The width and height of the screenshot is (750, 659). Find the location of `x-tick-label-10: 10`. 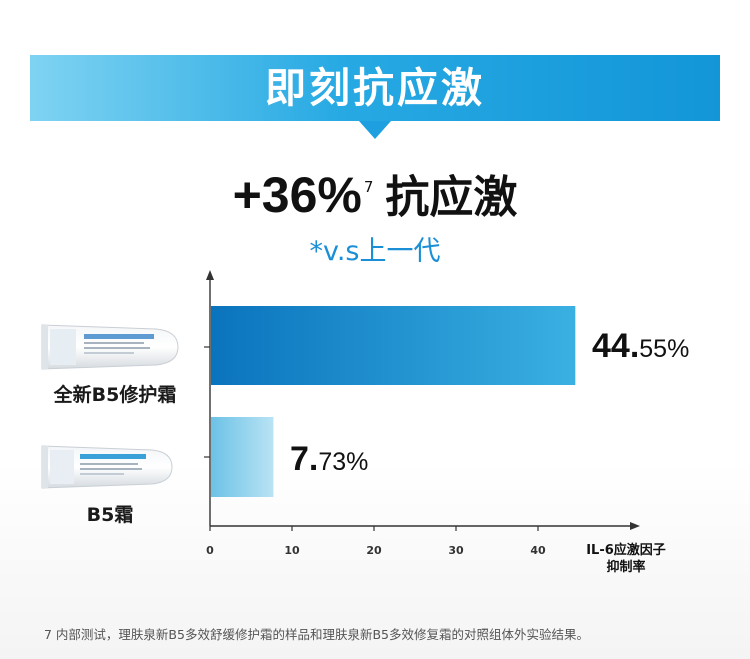

x-tick-label-10: 10 is located at coordinates (292, 550).